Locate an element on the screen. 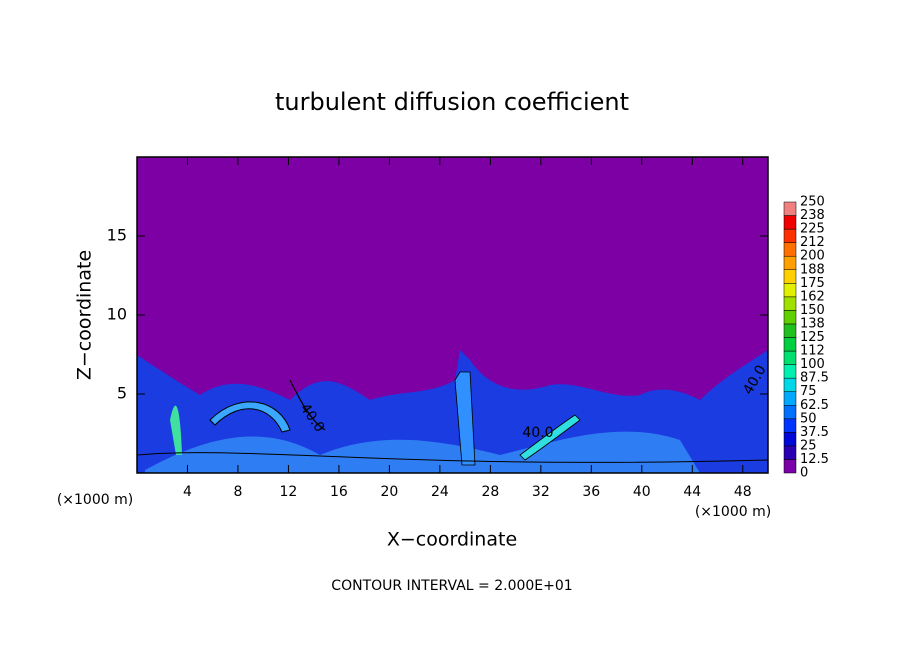 This screenshot has height=654, width=904. colorbar-label: 75 is located at coordinates (808, 391).